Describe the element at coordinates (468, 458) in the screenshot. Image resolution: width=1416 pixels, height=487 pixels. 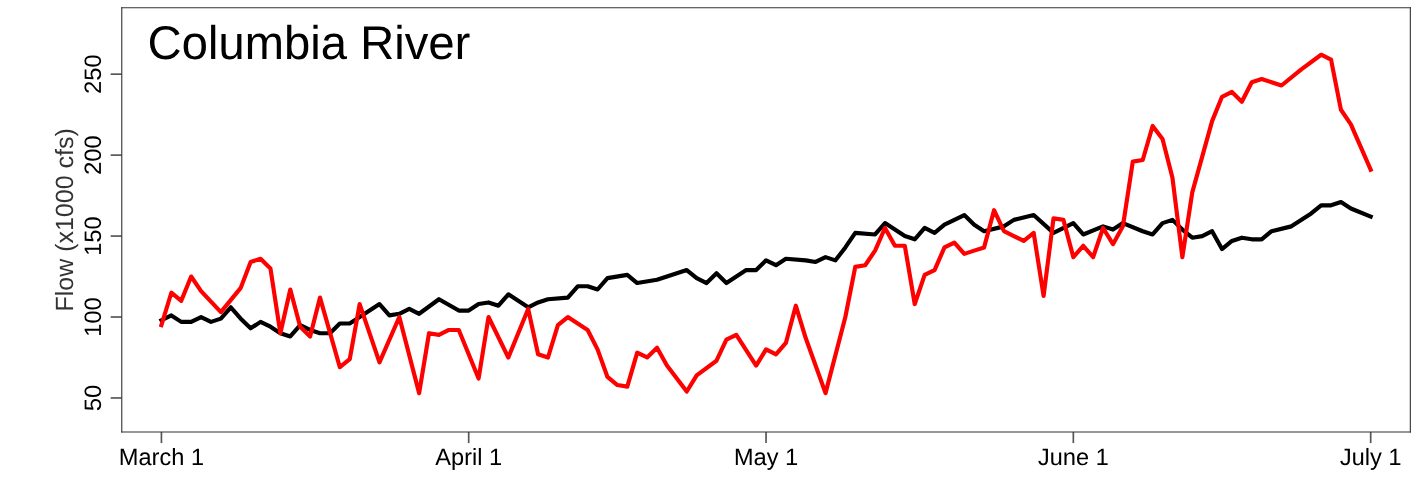
I see `x-tick-label: April 1` at that location.